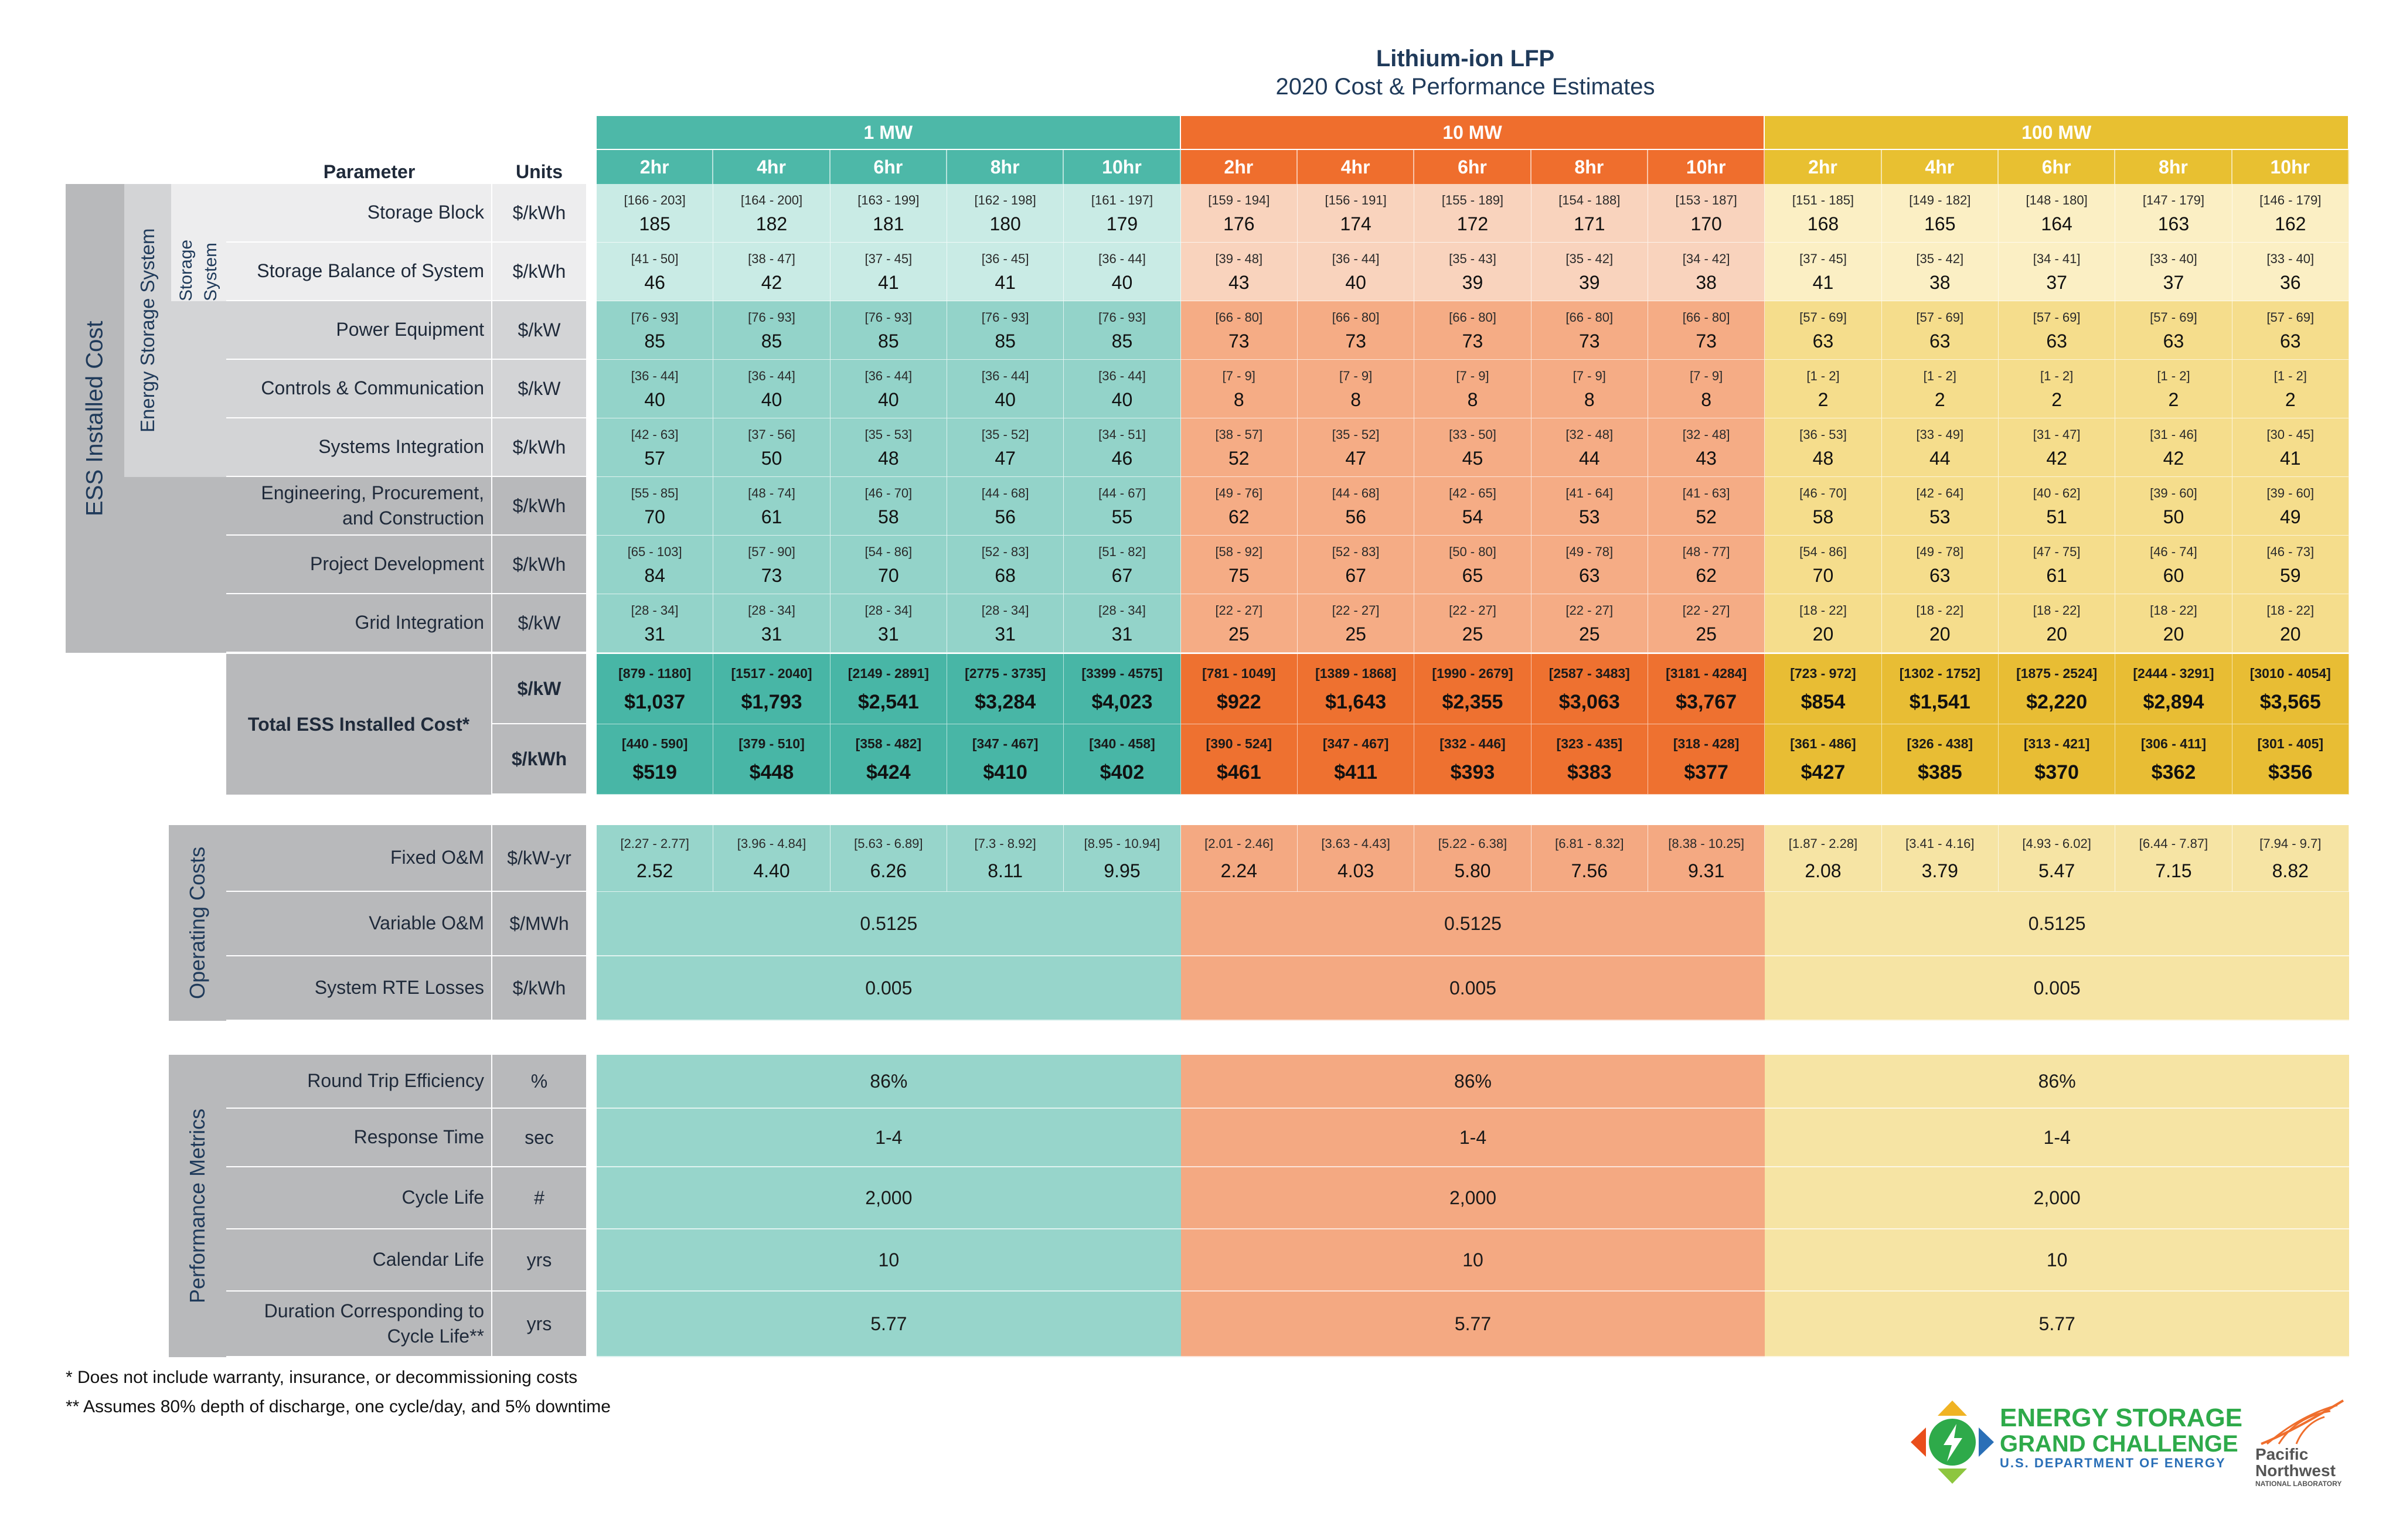 Image resolution: width=2396 pixels, height=1540 pixels. I want to click on range-text: [54 - 86], so click(889, 551).